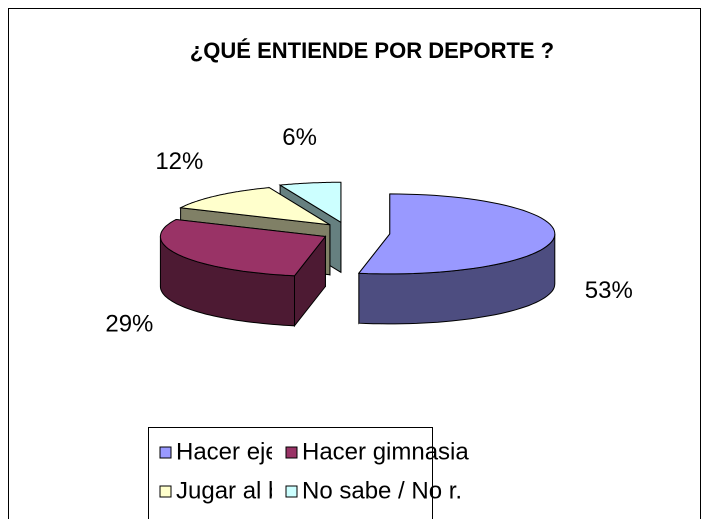 The height and width of the screenshot is (519, 714). I want to click on legend-column: Hacer ejercicio Jugar al balón, so click(255, 471).